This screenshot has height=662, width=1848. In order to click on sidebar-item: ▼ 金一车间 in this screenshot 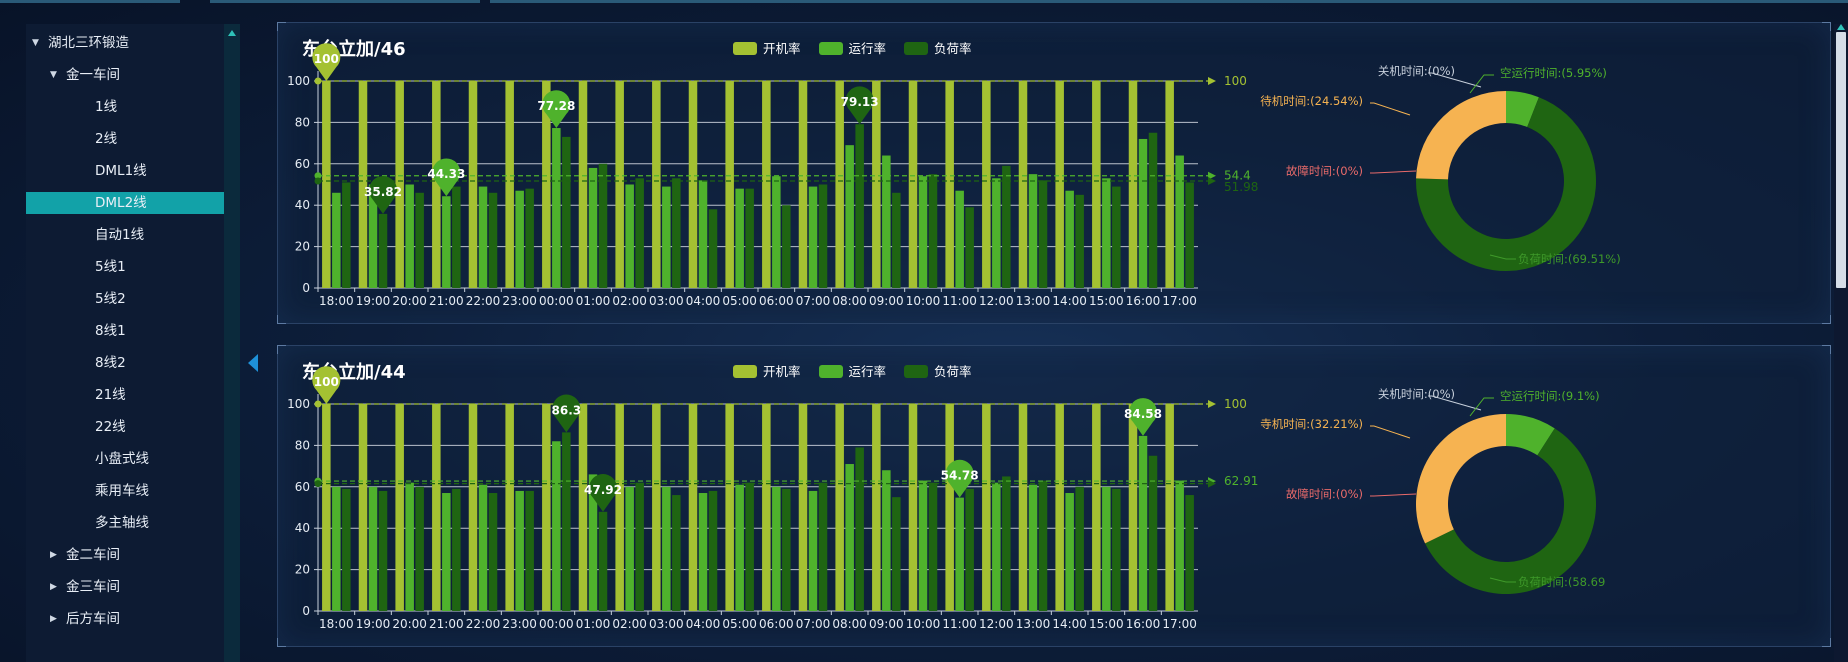, I will do `click(125, 75)`.